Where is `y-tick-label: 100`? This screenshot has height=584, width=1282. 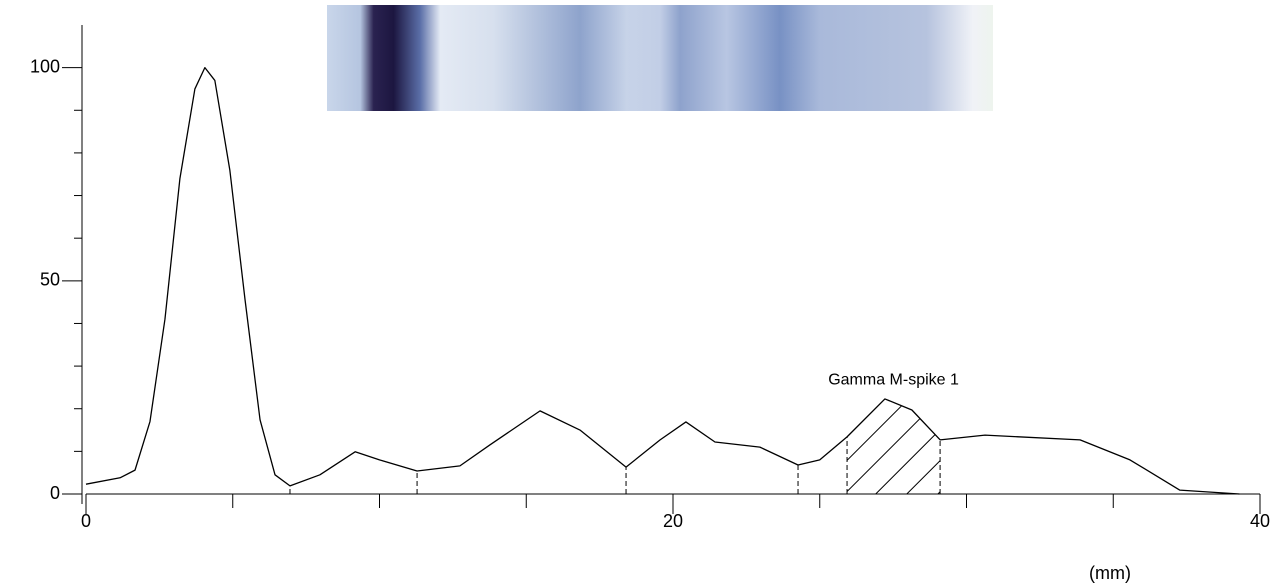 y-tick-label: 100 is located at coordinates (45, 66).